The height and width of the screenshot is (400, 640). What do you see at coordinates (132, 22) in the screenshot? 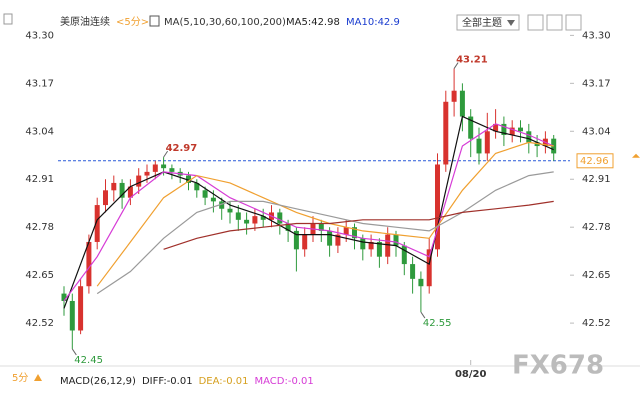
I see `period: <5分>` at bounding box center [132, 22].